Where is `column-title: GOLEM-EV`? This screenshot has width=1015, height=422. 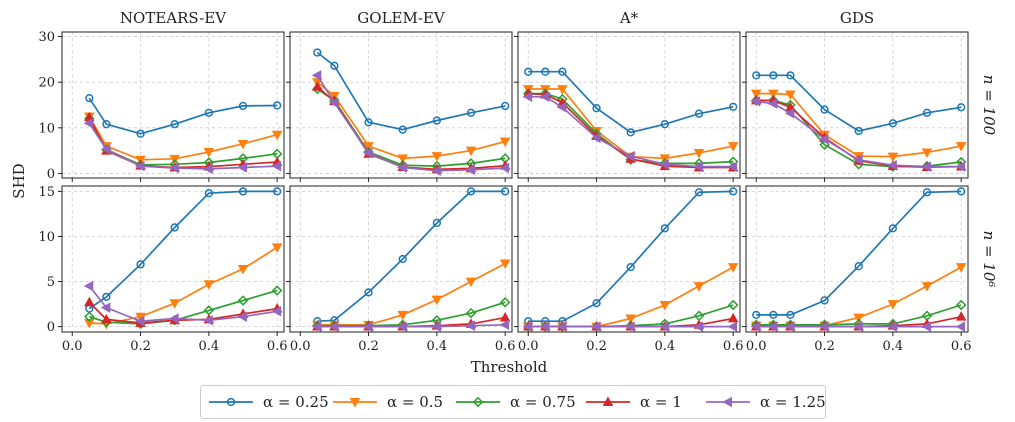 column-title: GOLEM-EV is located at coordinates (401, 18).